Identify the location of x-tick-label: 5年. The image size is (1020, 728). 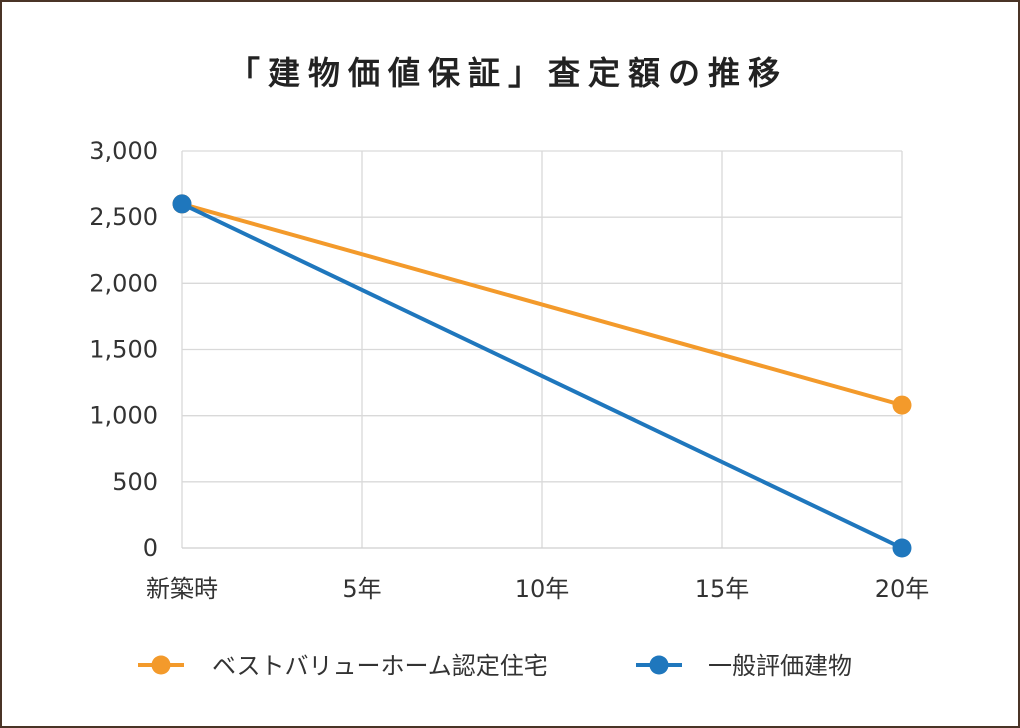
(361, 589).